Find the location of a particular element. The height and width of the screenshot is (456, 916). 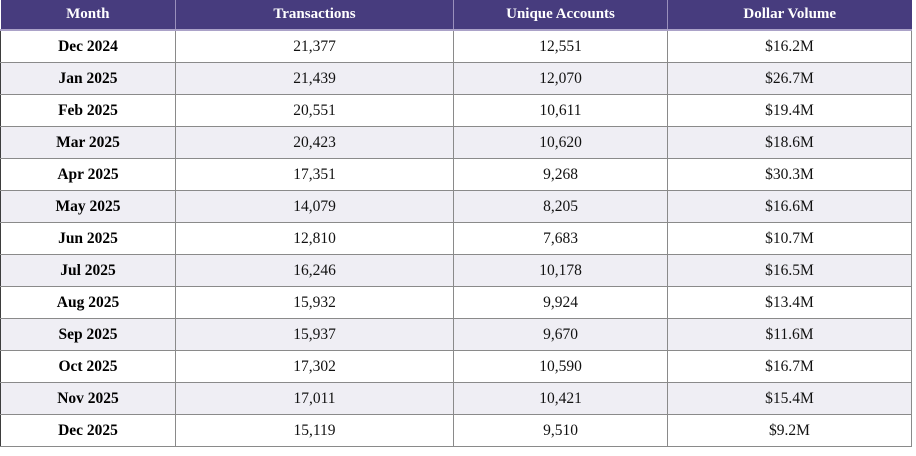

column-header-dollar-volume: Dollar Volume is located at coordinates (789, 15).